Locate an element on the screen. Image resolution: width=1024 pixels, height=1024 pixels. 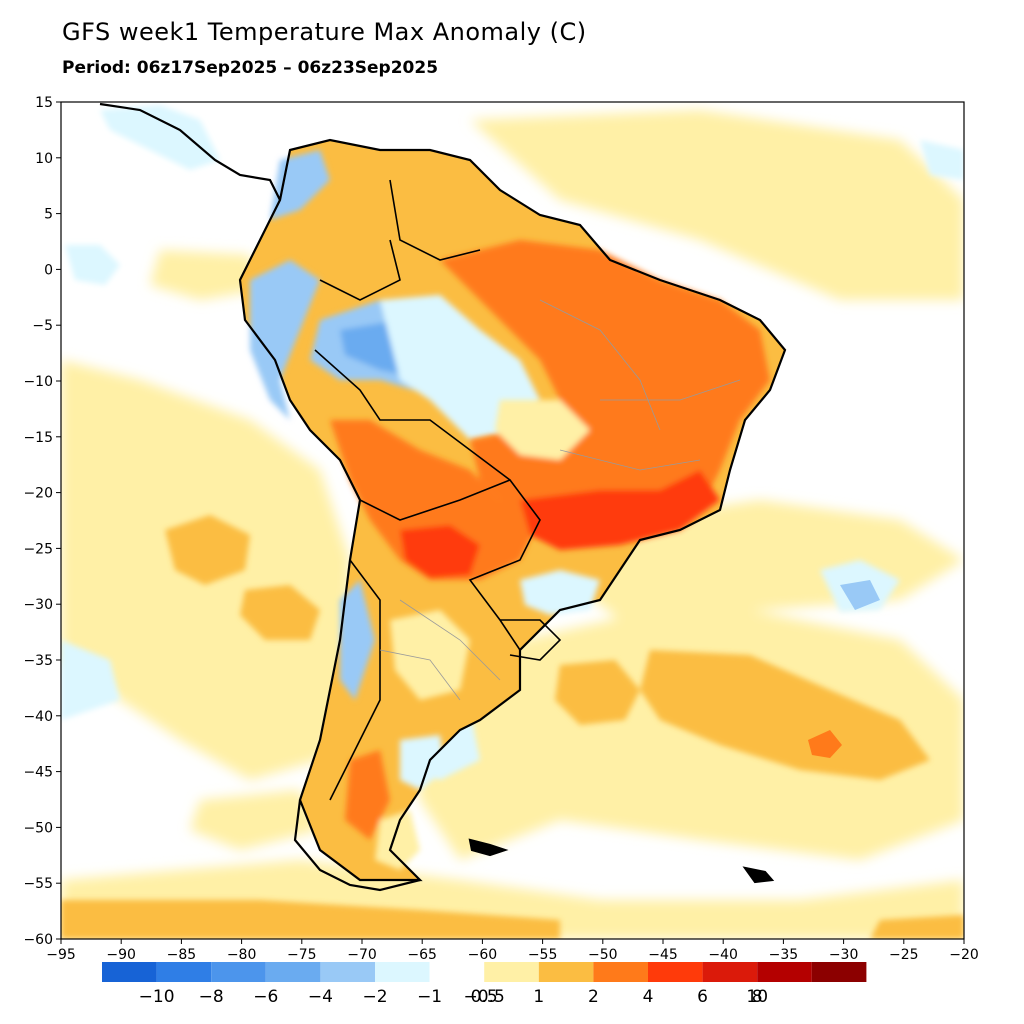
lon-tick-label: −50 is located at coordinates (603, 955).